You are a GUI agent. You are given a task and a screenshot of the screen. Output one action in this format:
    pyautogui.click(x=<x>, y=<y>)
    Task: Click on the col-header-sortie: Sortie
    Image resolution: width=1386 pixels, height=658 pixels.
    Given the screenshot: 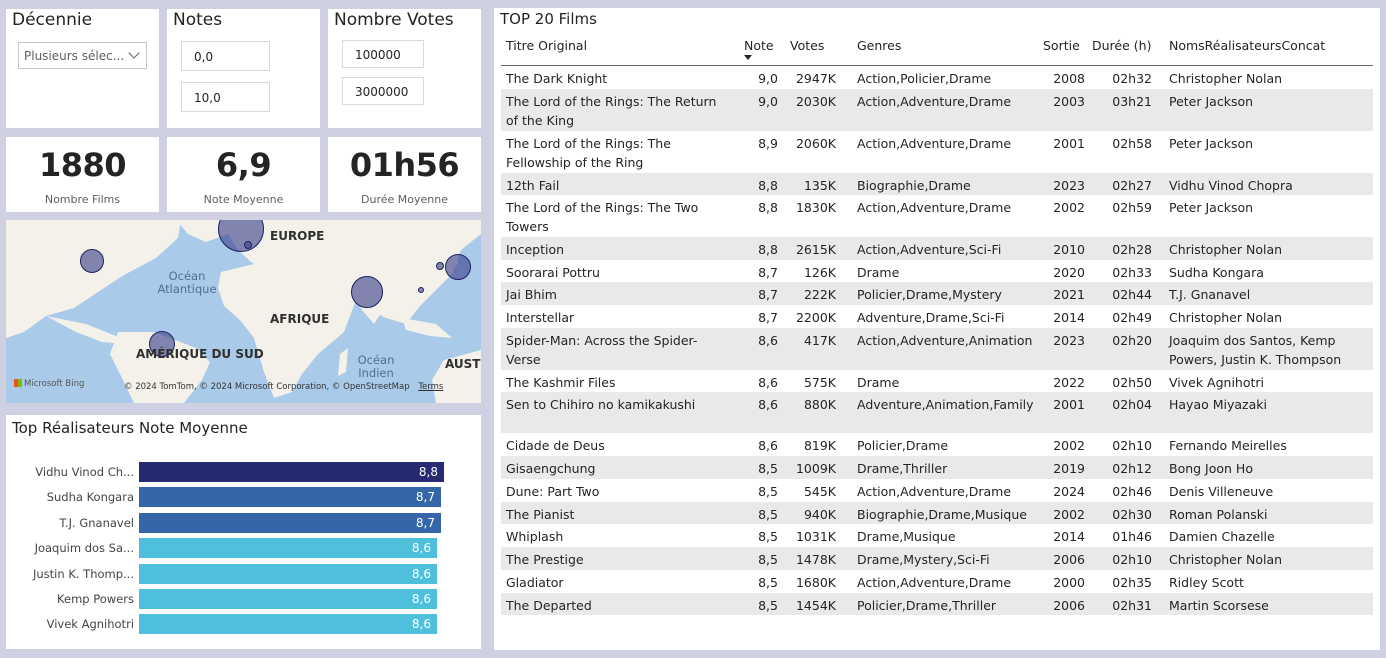 What is the action you would take?
    pyautogui.click(x=1061, y=45)
    